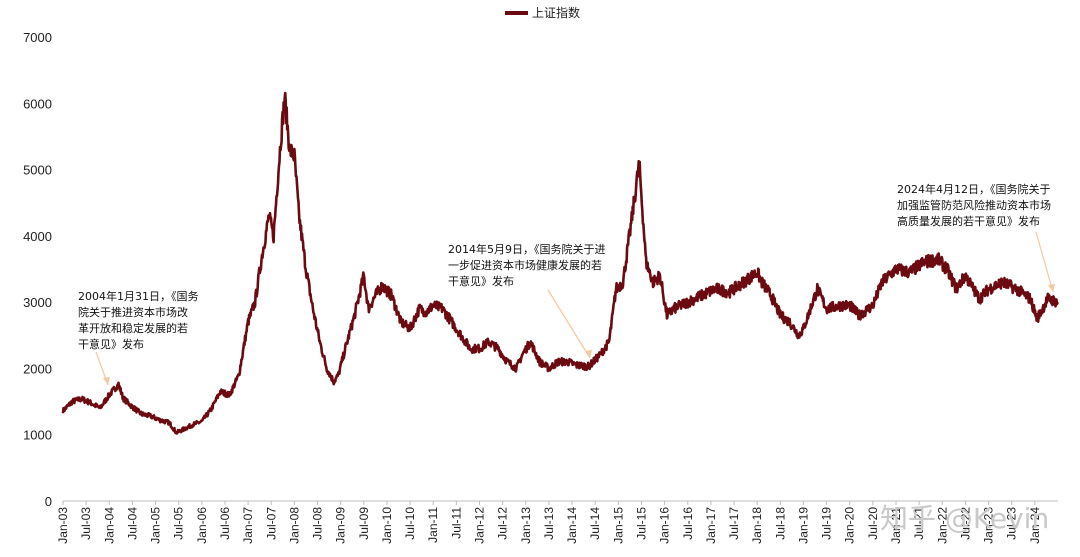  I want to click on annotation-line: 2004年1月31日，《国务, so click(138, 296).